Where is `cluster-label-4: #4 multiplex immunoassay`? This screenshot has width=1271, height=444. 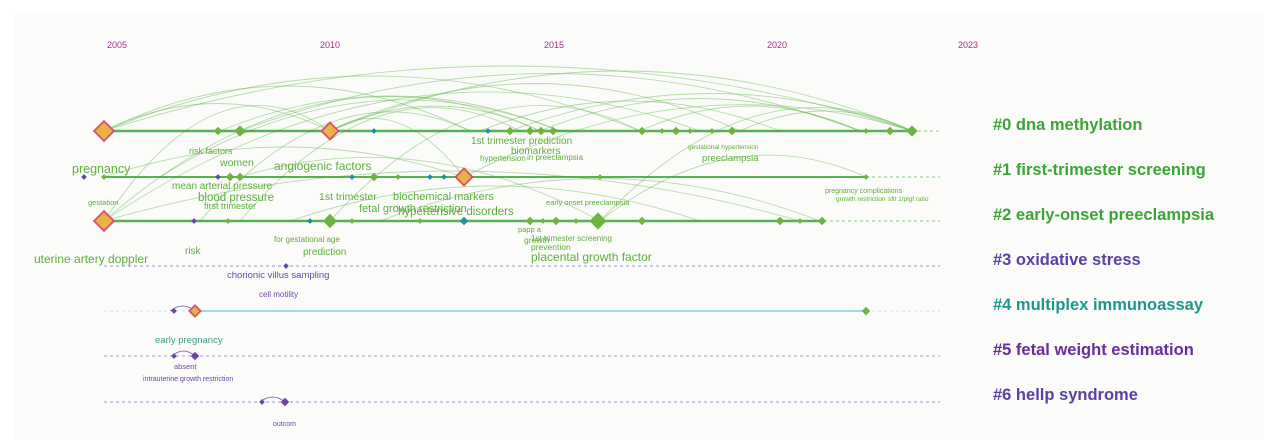 cluster-label-4: #4 multiplex immunoassay is located at coordinates (1098, 305).